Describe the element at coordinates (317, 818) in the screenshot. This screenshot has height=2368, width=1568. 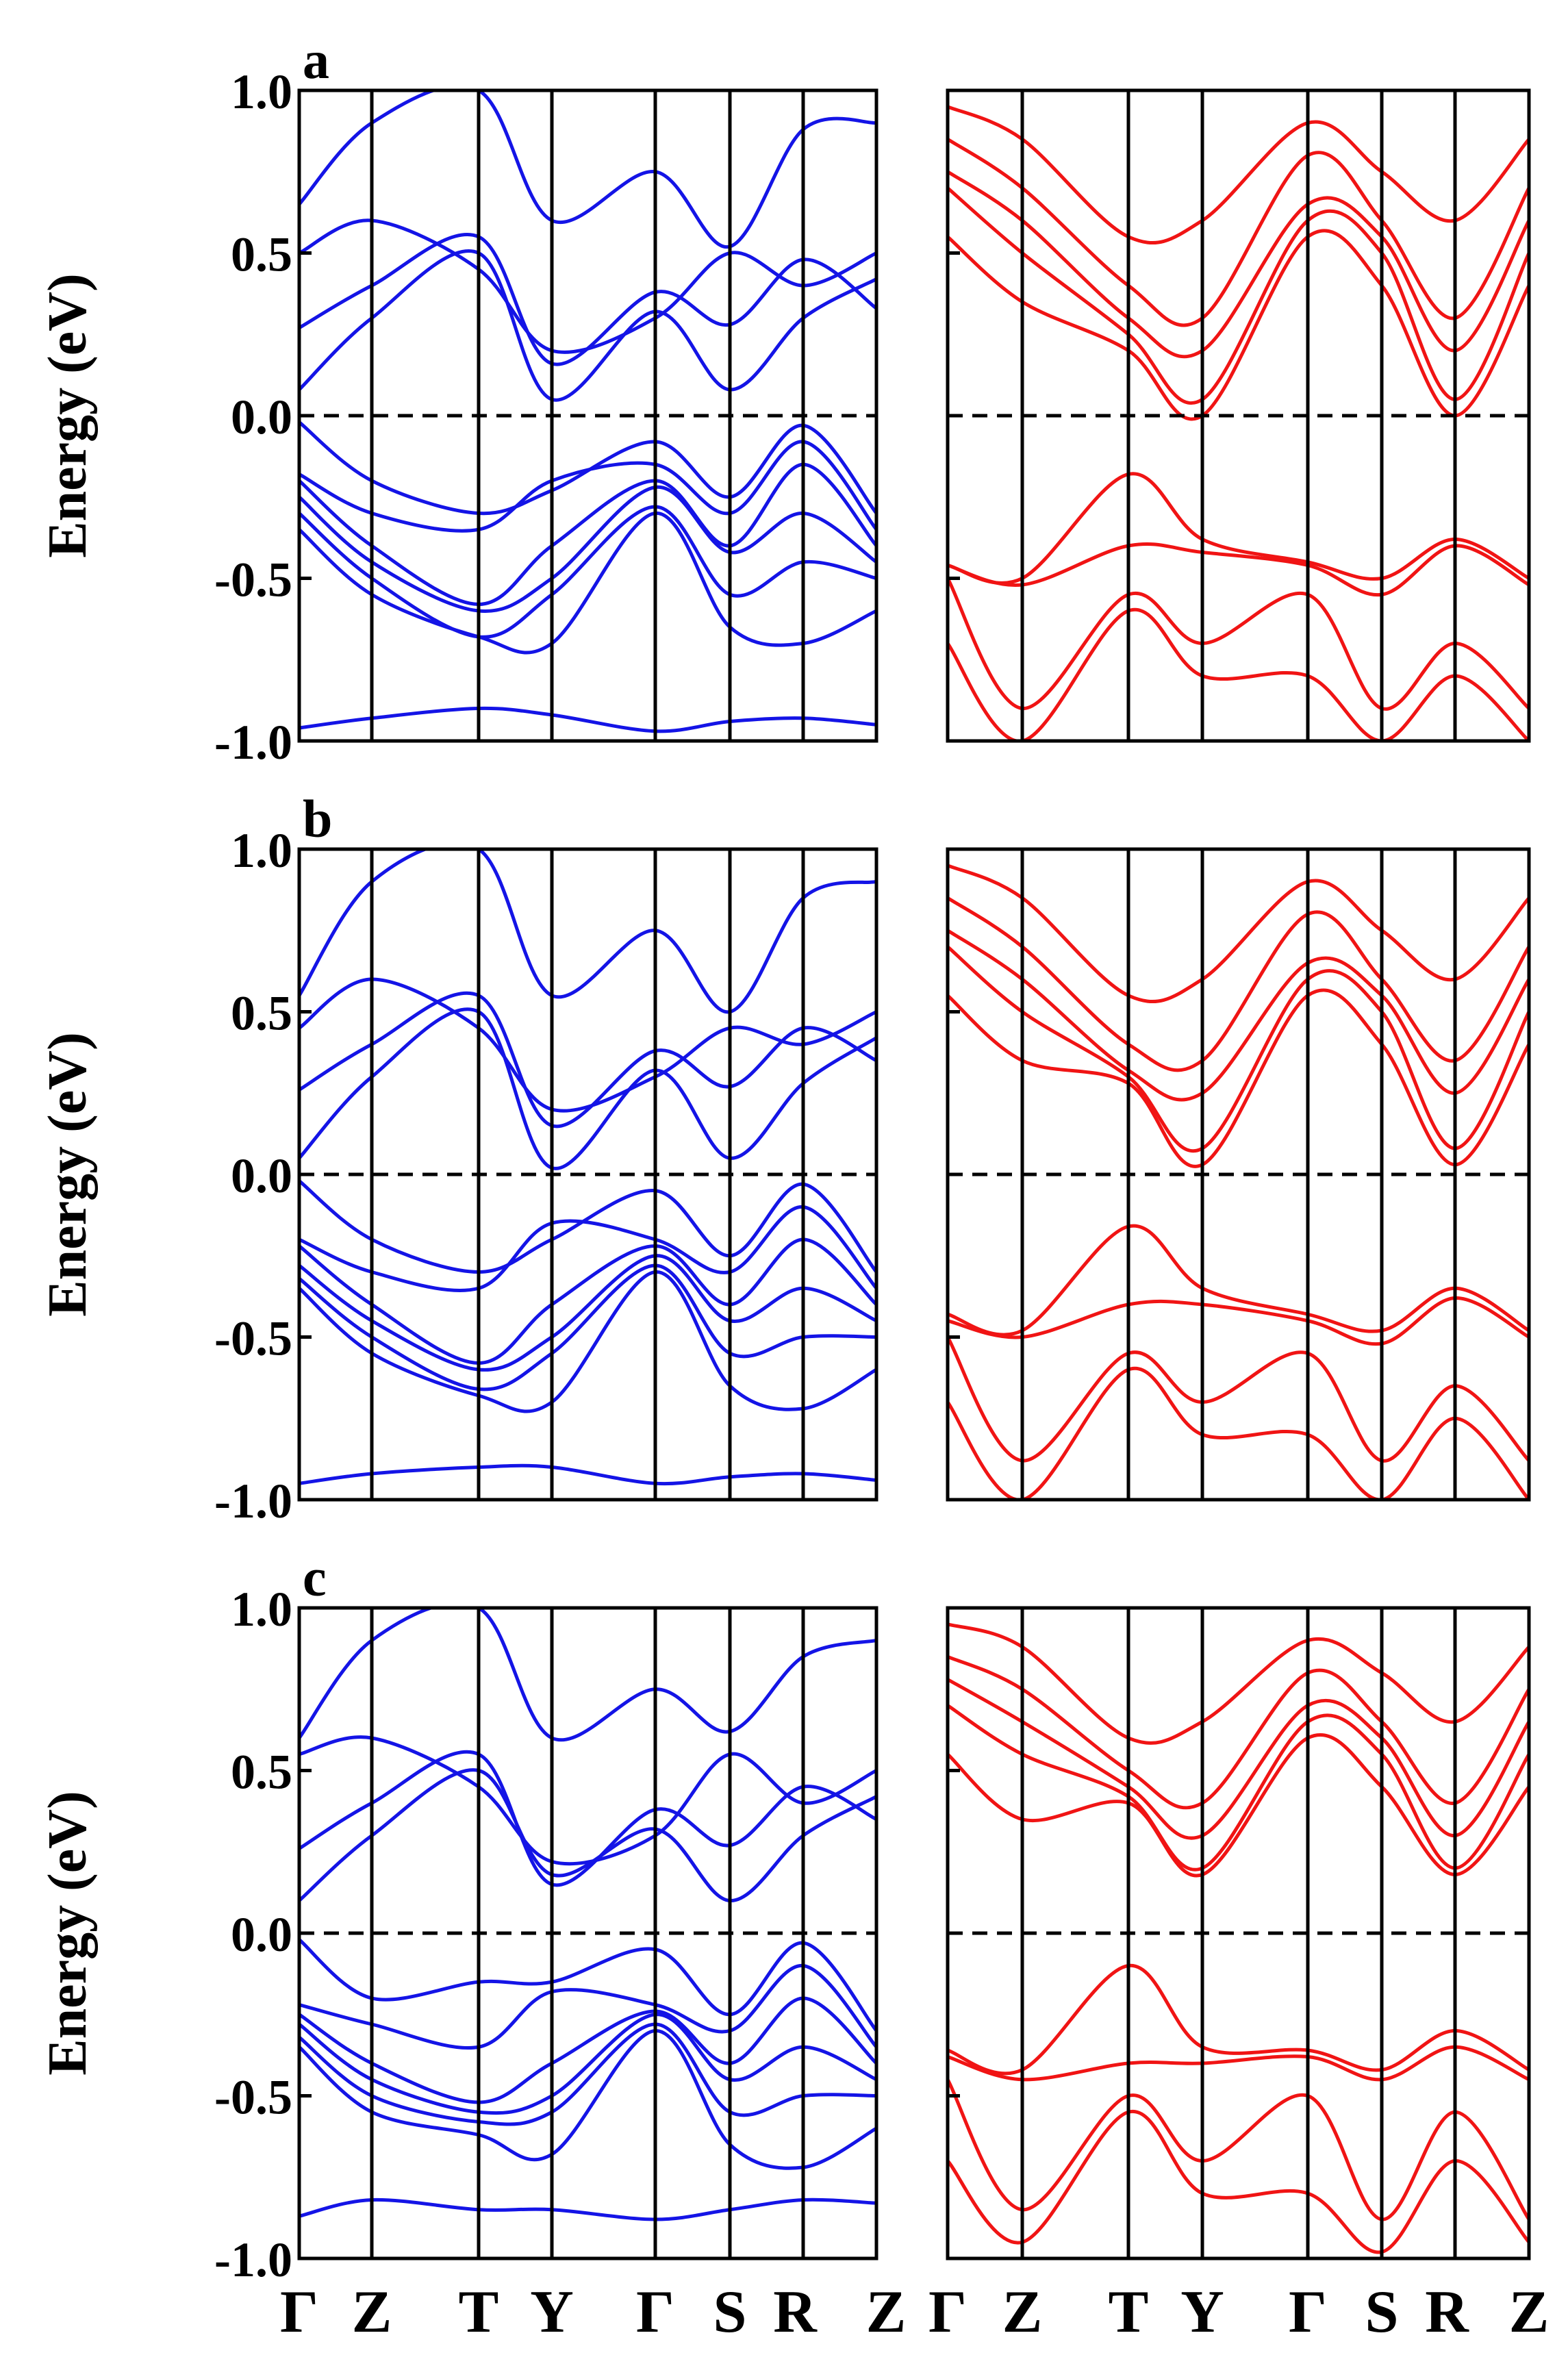
I see `panel-label: b` at that location.